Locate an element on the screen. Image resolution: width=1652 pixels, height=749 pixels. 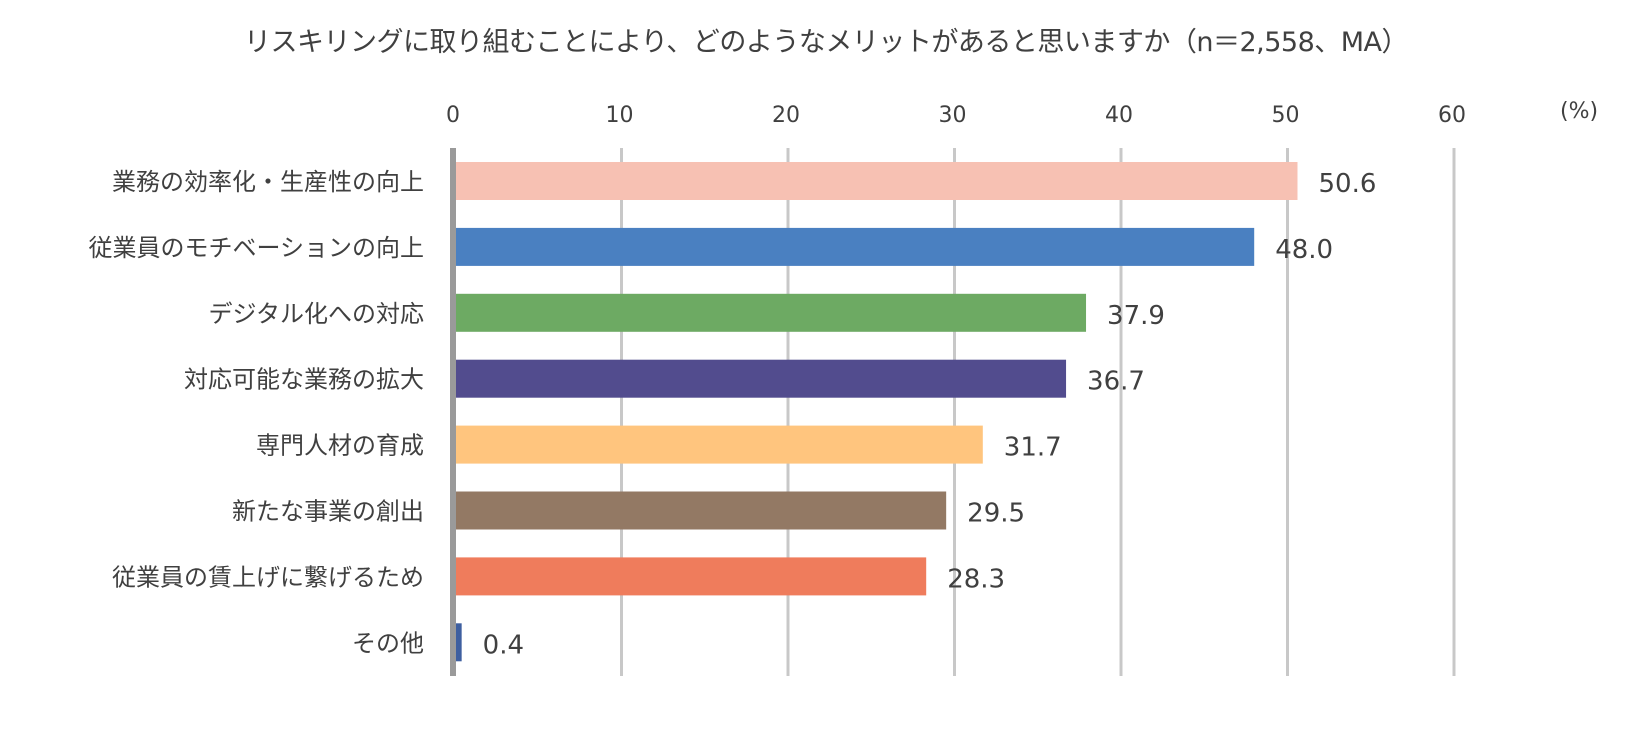
value-label-2: 48.0 is located at coordinates (1304, 250).